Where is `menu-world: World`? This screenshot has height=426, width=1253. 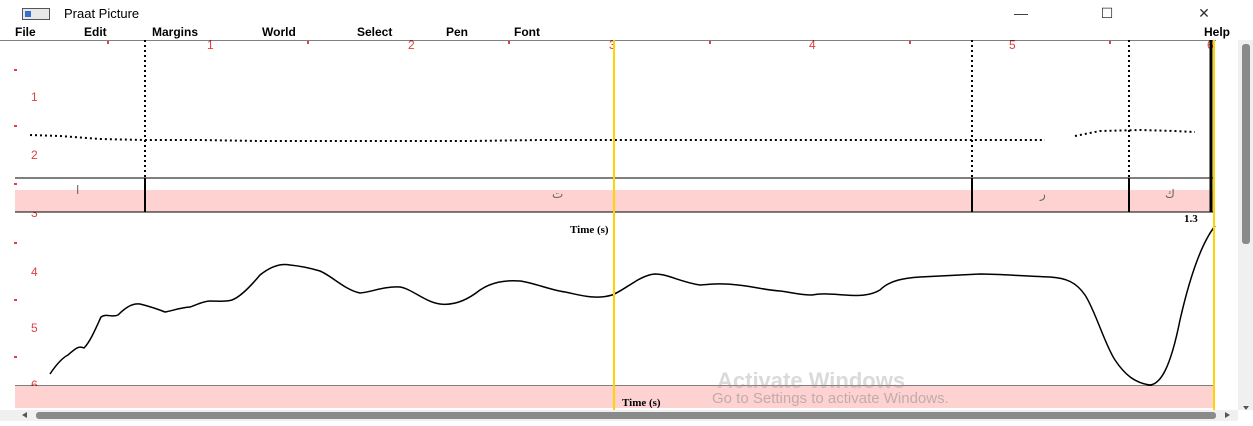
menu-world: World is located at coordinates (279, 32).